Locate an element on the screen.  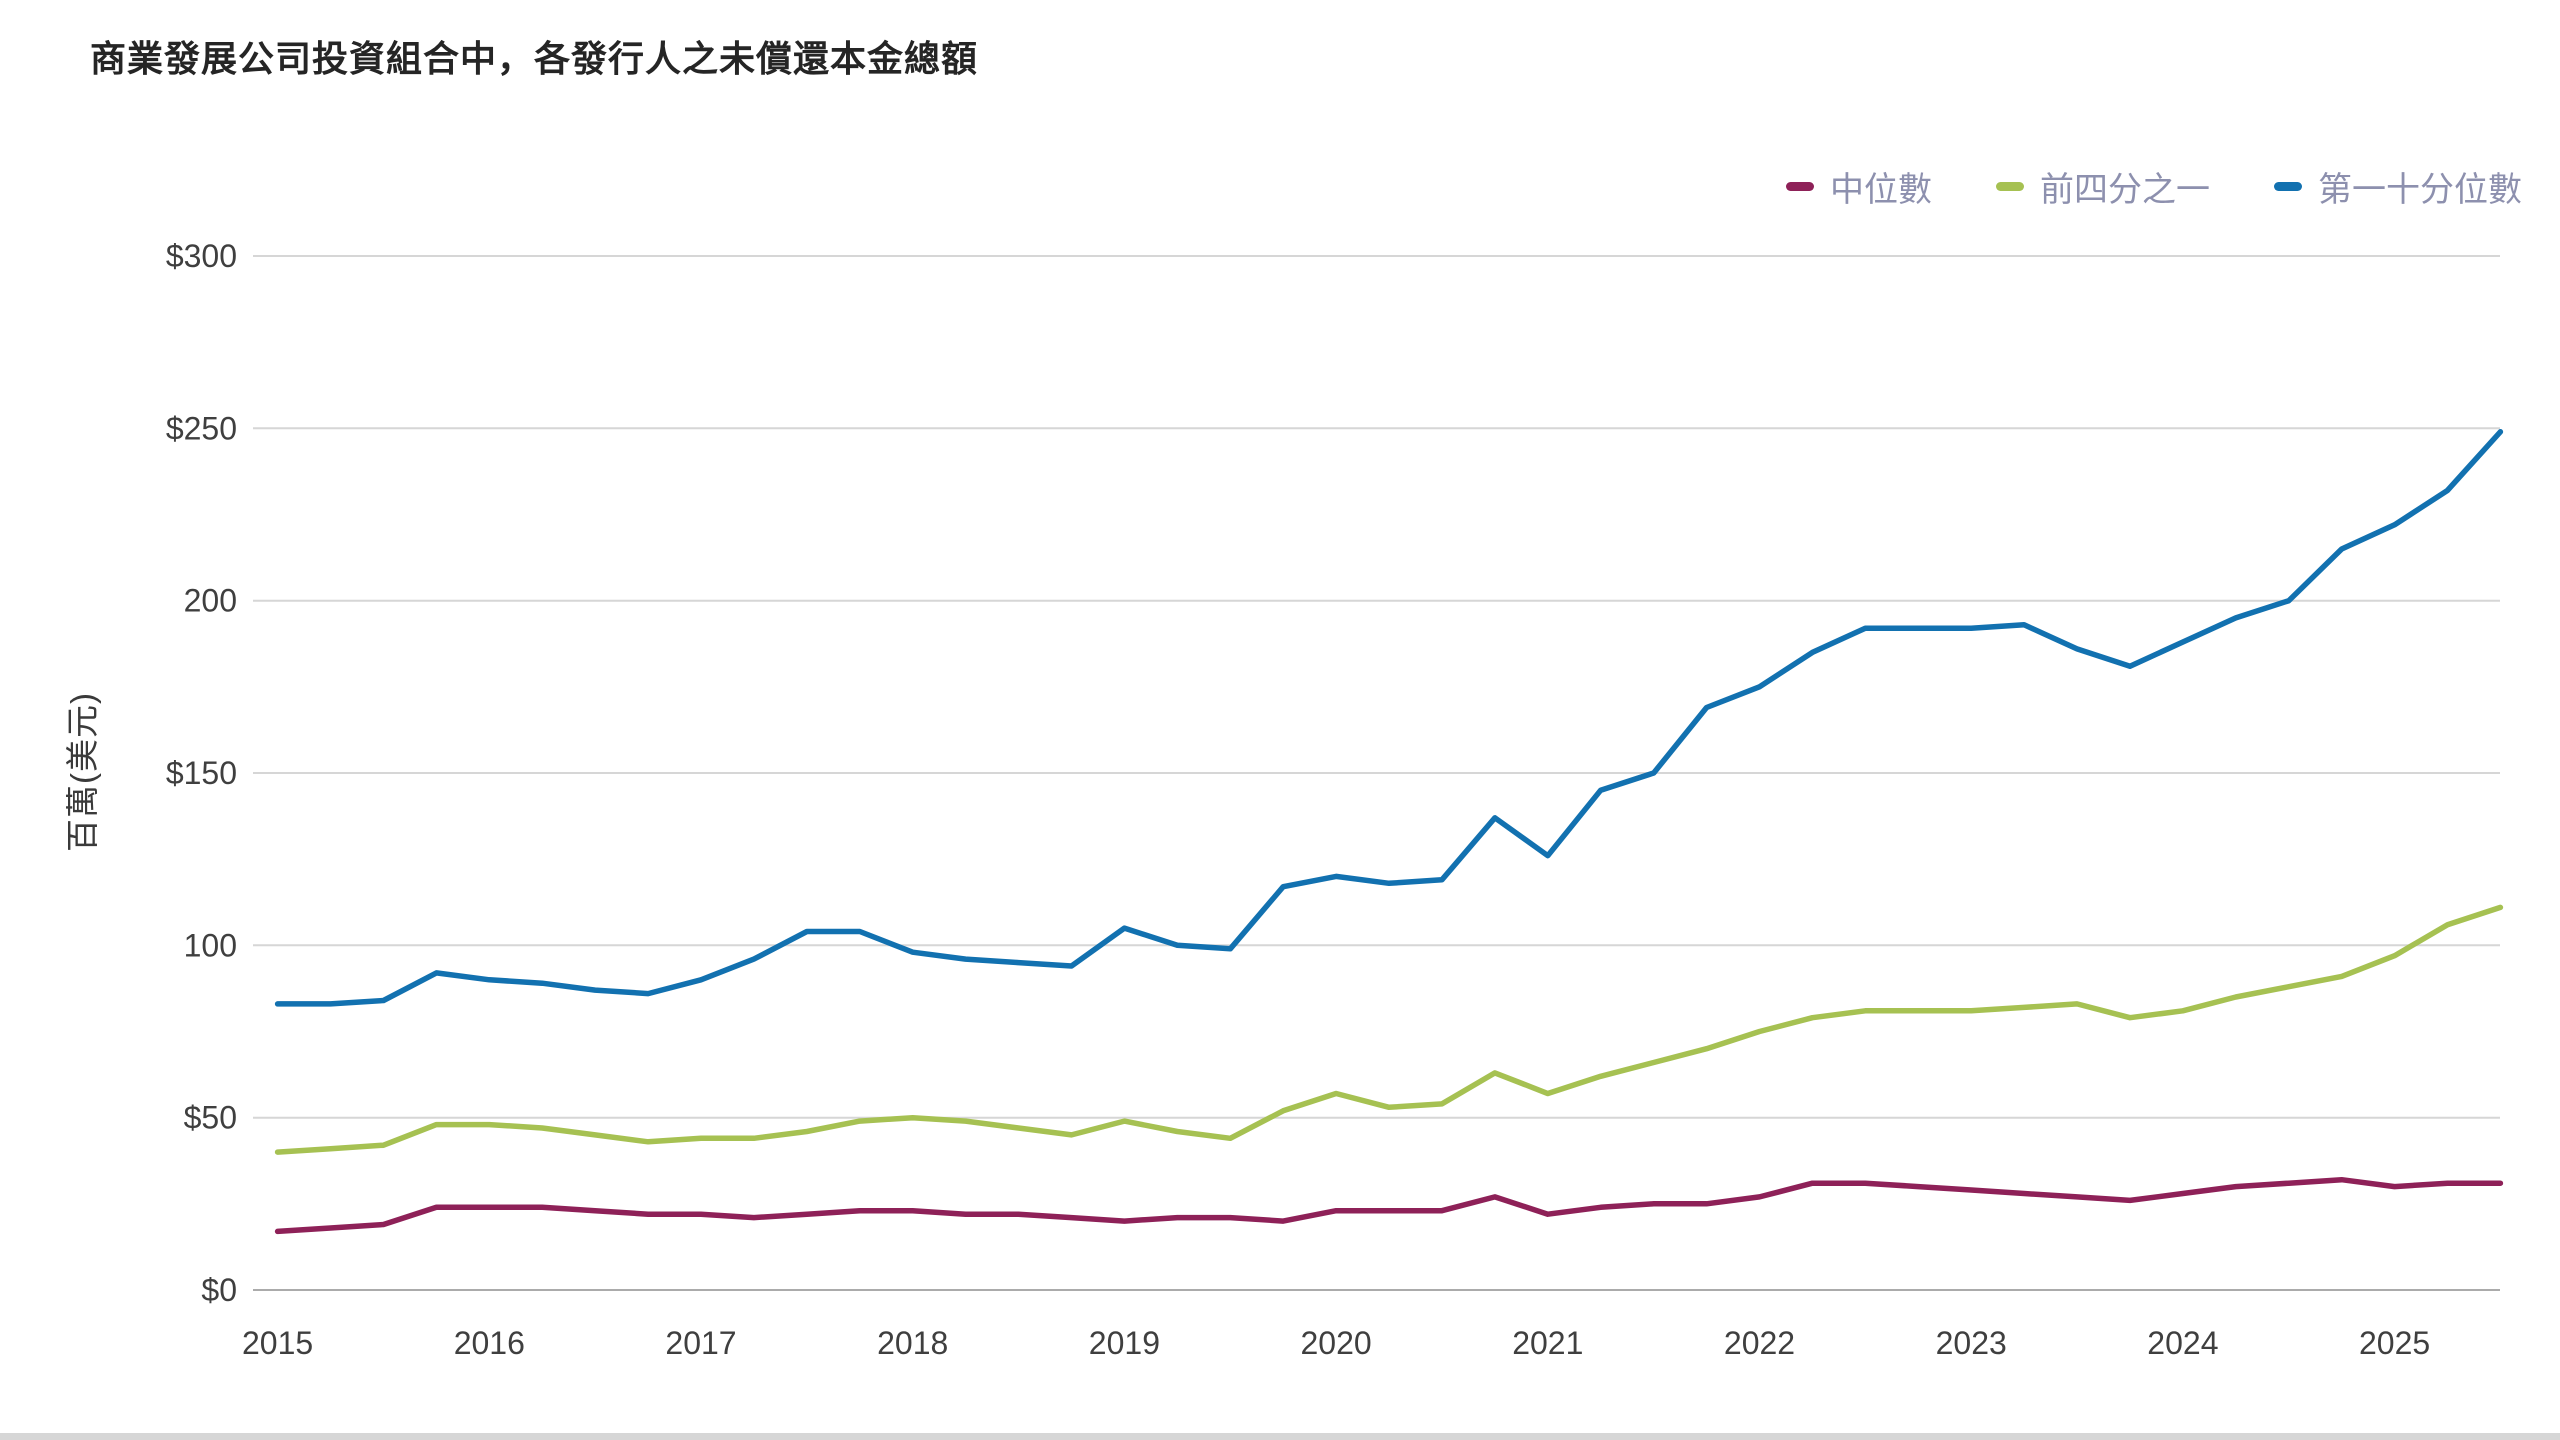
svg-text: $50 is located at coordinates (210, 1118).